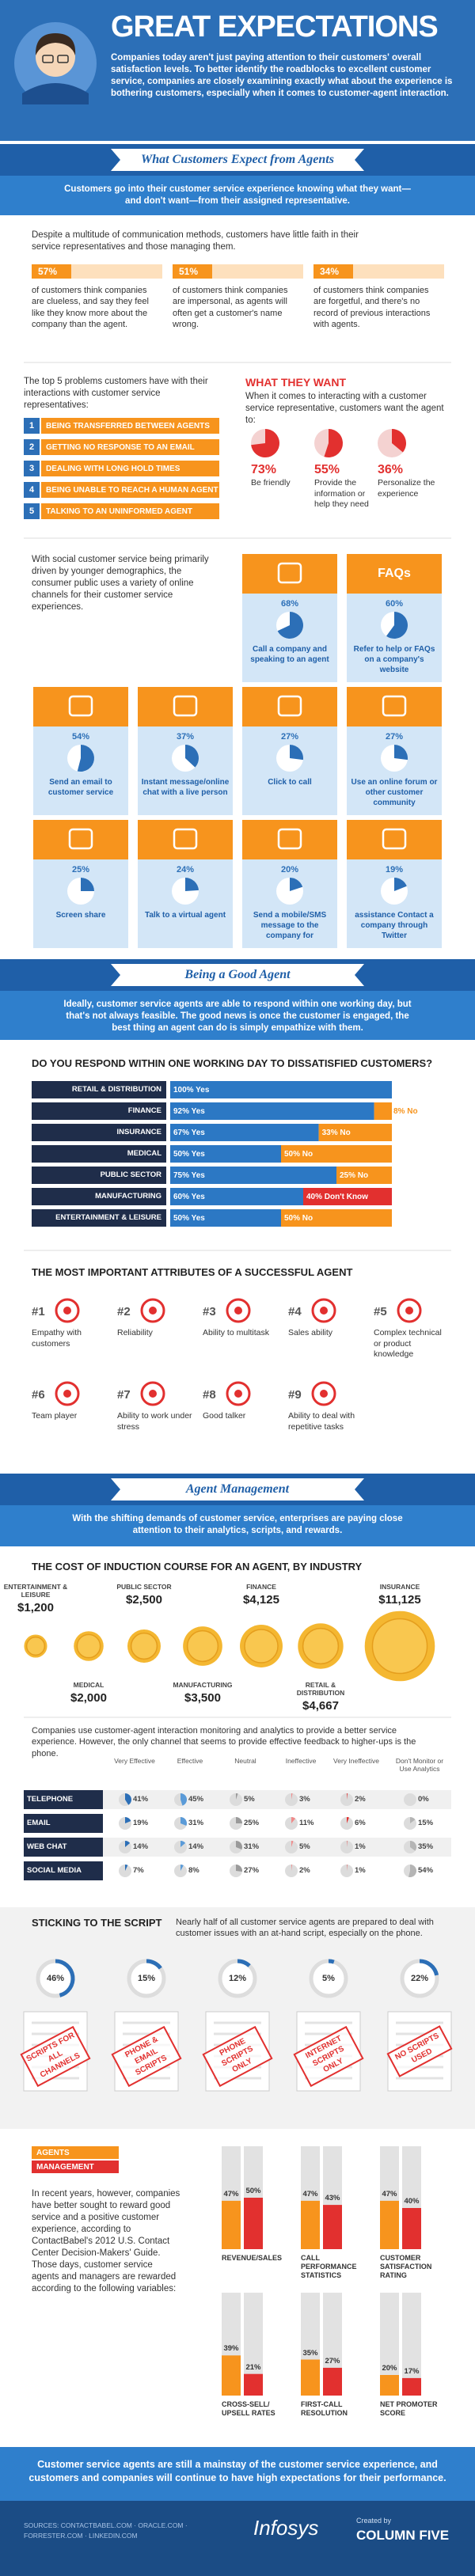 Image resolution: width=475 pixels, height=2576 pixels. Describe the element at coordinates (249, 2408) in the screenshot. I see `group-name: CROSS-SELL/ UPSELL RATES` at that location.